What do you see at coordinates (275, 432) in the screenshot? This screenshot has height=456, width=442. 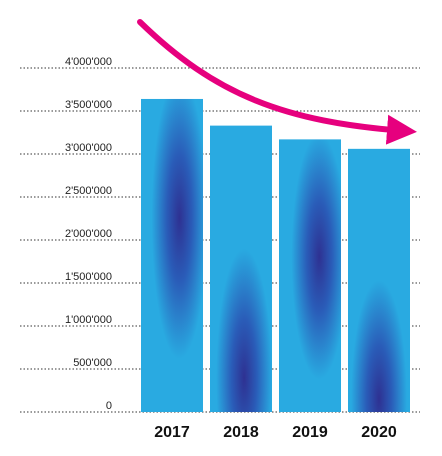 I see `x-axis-labels: 2017 2018 2019 2020` at bounding box center [275, 432].